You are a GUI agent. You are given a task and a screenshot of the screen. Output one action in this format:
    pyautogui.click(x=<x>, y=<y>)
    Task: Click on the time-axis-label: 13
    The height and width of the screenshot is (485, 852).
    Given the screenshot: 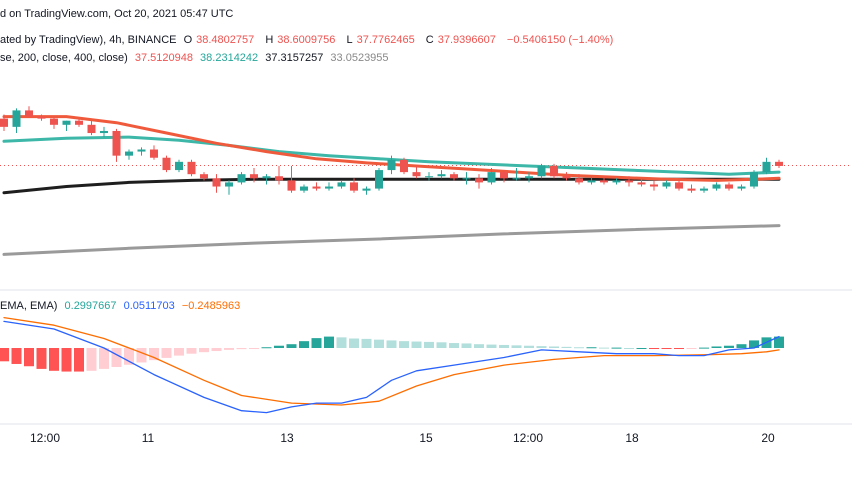 What is the action you would take?
    pyautogui.click(x=287, y=438)
    